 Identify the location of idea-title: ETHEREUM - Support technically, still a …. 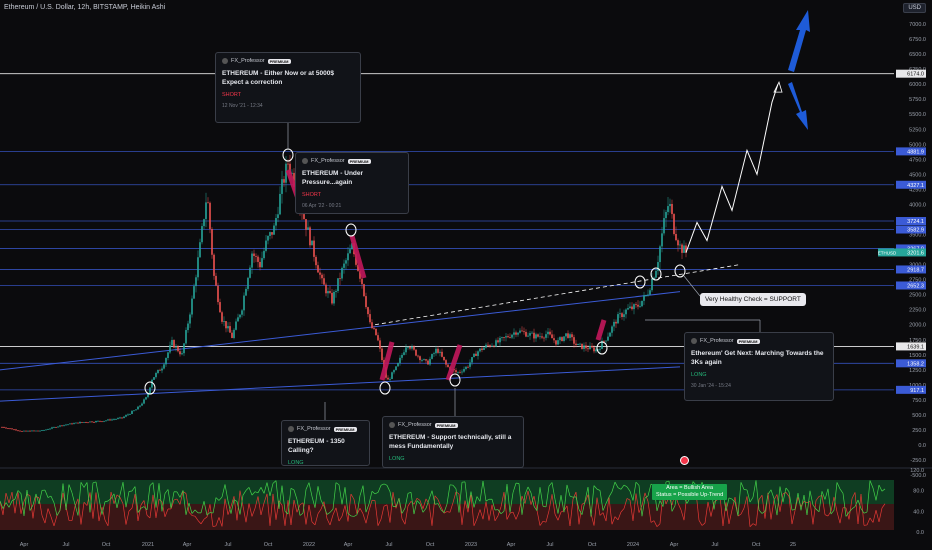
(450, 442).